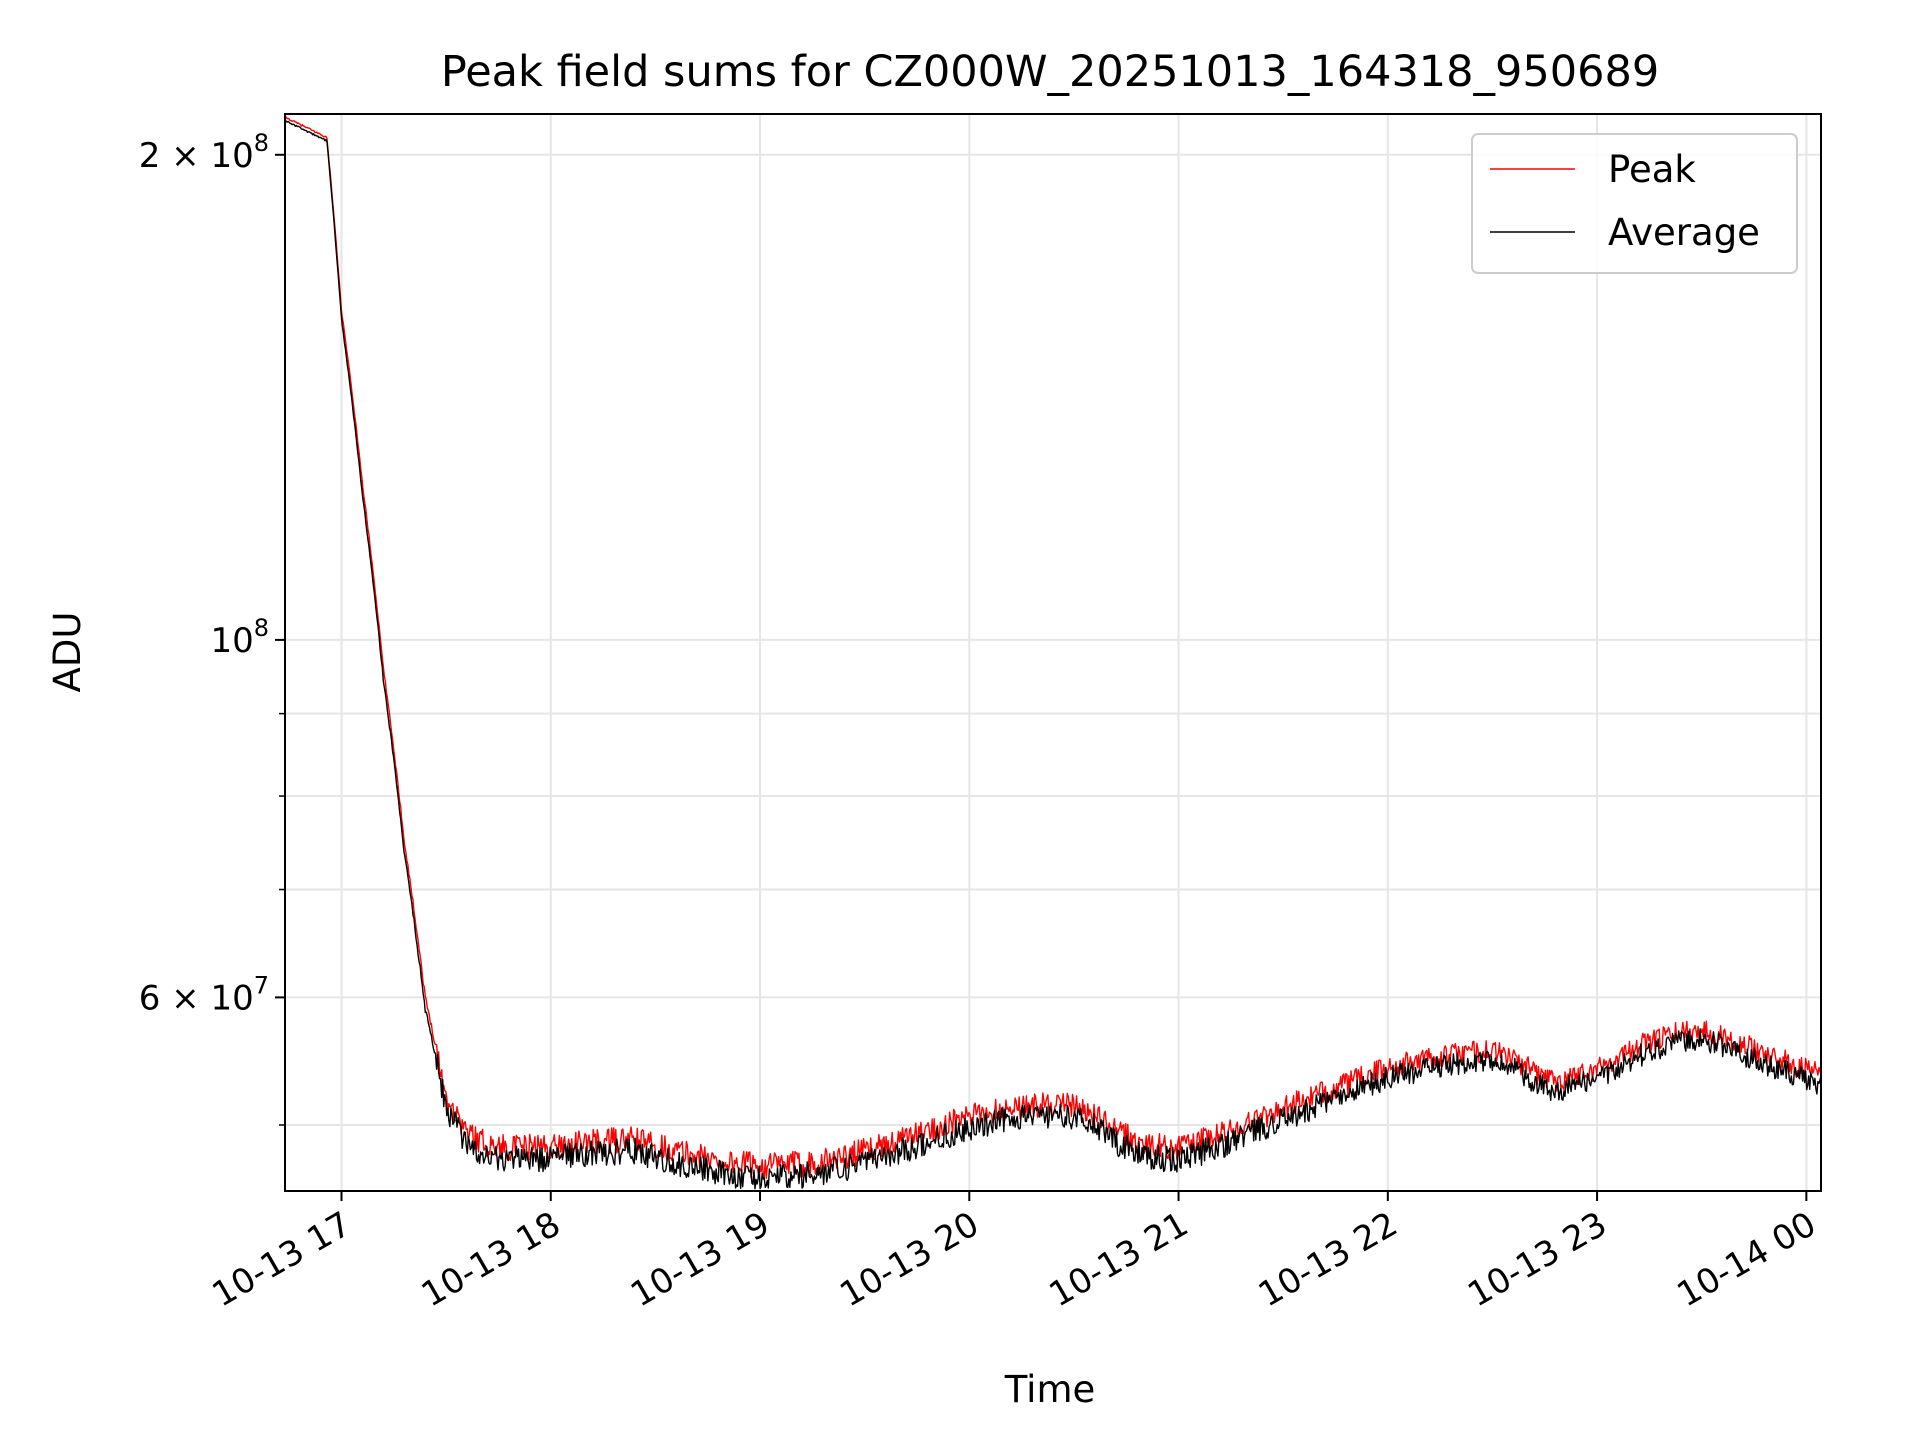  I want to click on y-axis-ticks: 2 × 108 108 6 × 107, so click(212, 627).